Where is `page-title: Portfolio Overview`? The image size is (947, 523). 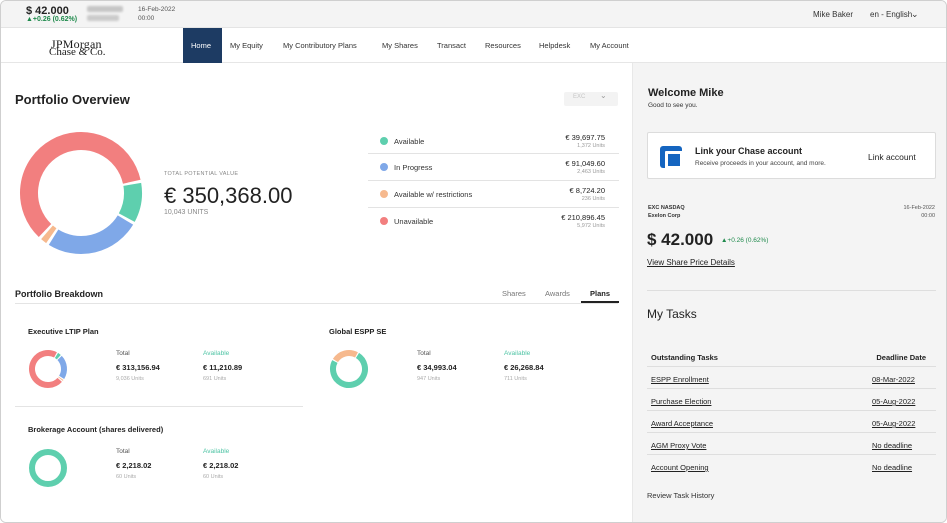 page-title: Portfolio Overview is located at coordinates (72, 99).